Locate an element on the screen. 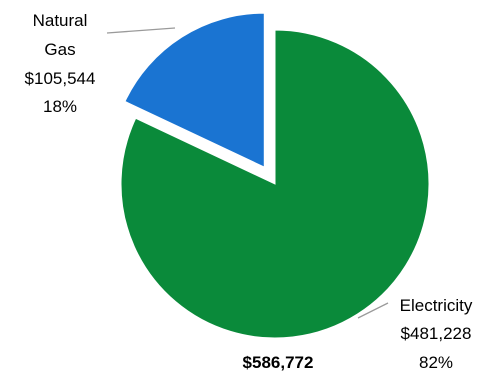 This screenshot has width=489, height=378. slice-label-electricity-percent: 82% is located at coordinates (436, 362).